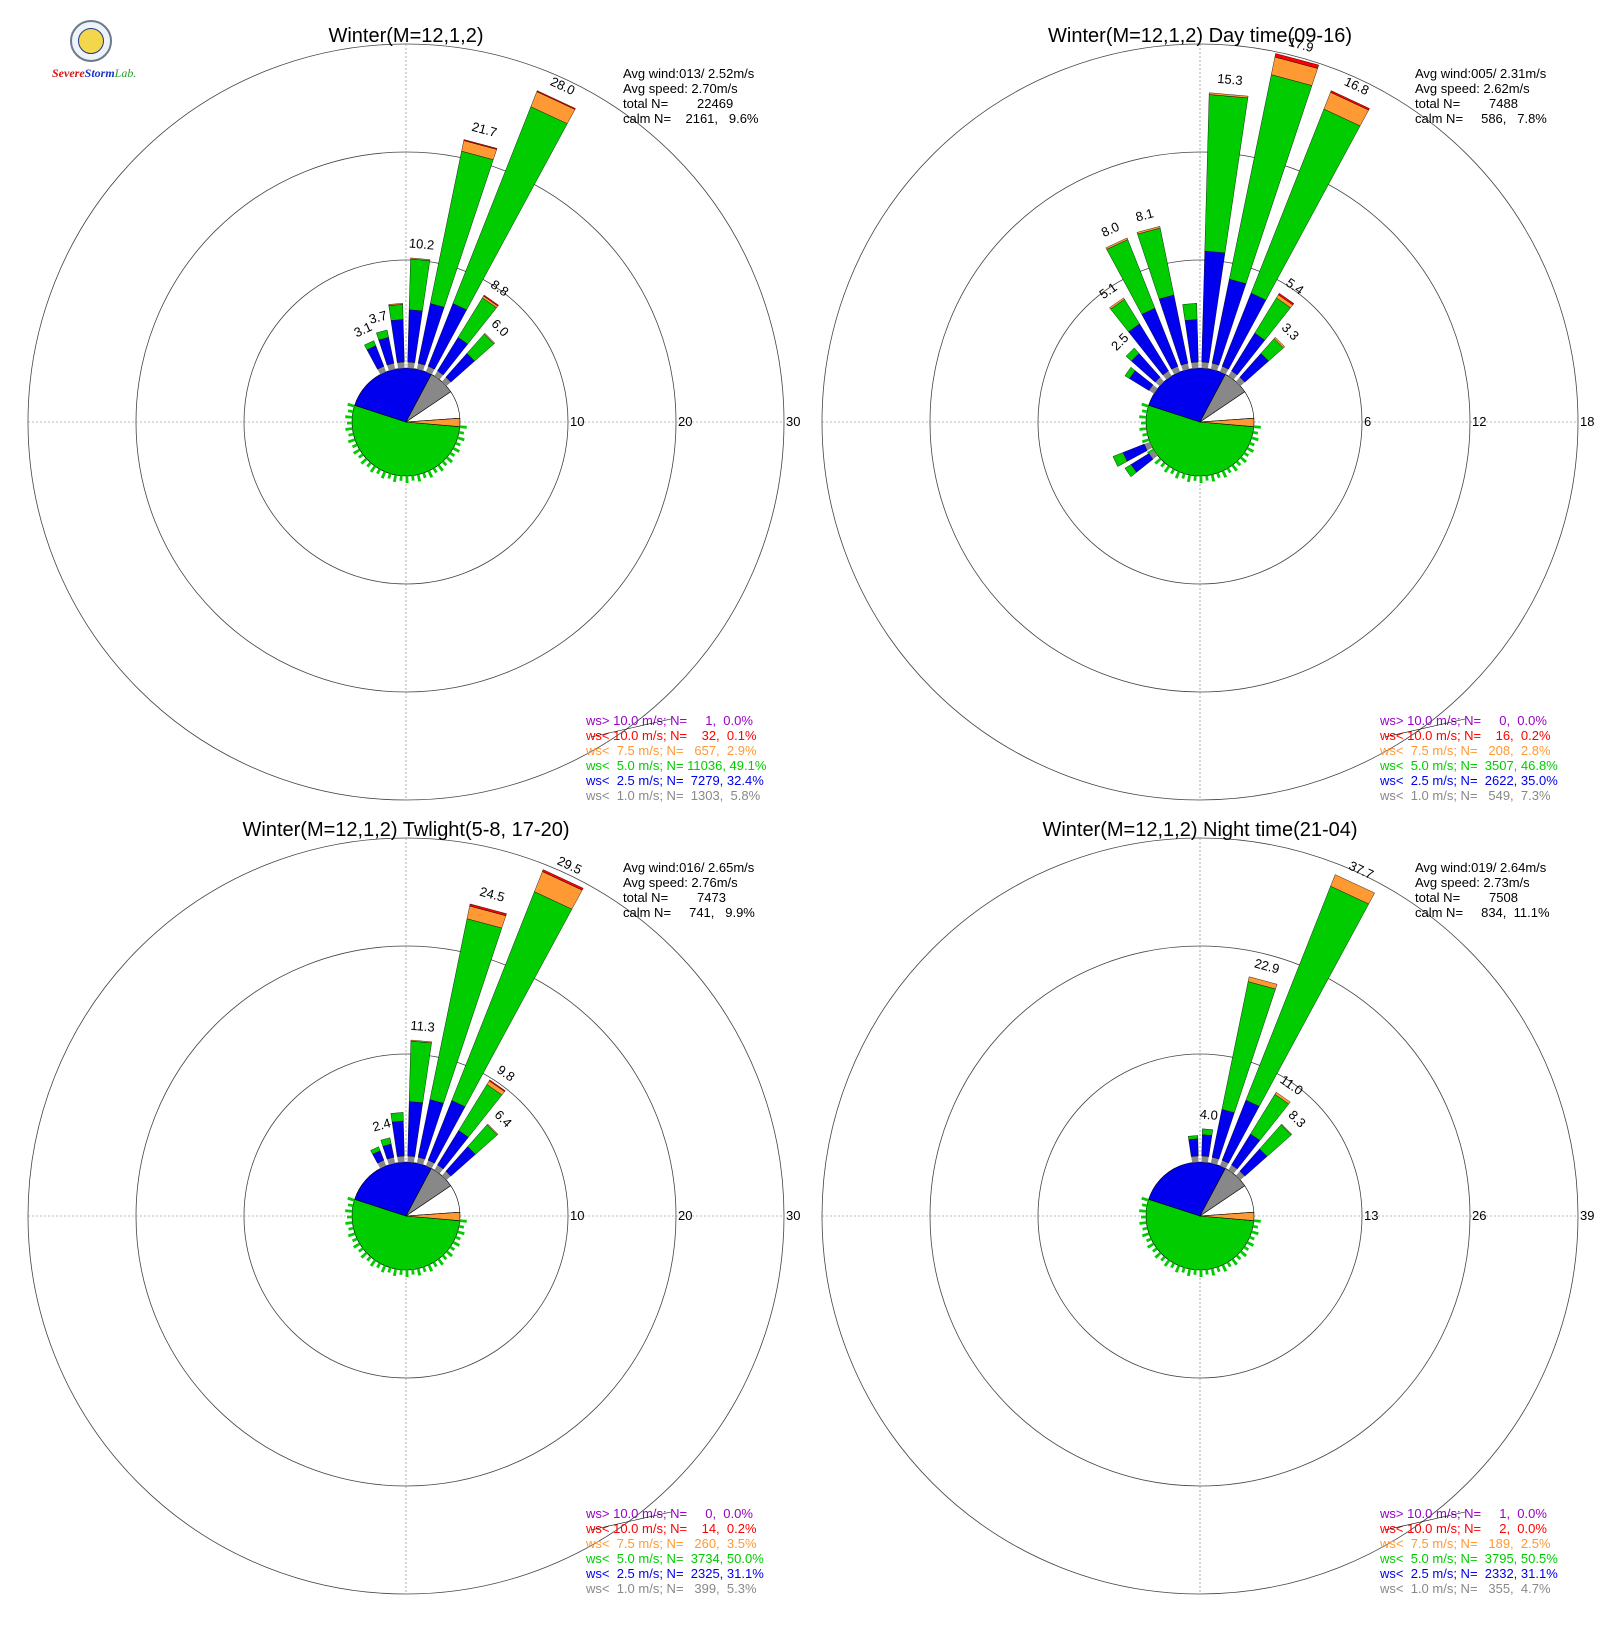 The width and height of the screenshot is (1620, 1640). Describe the element at coordinates (381, 1124) in the screenshot. I see `bar-value-label: 2.4` at that location.